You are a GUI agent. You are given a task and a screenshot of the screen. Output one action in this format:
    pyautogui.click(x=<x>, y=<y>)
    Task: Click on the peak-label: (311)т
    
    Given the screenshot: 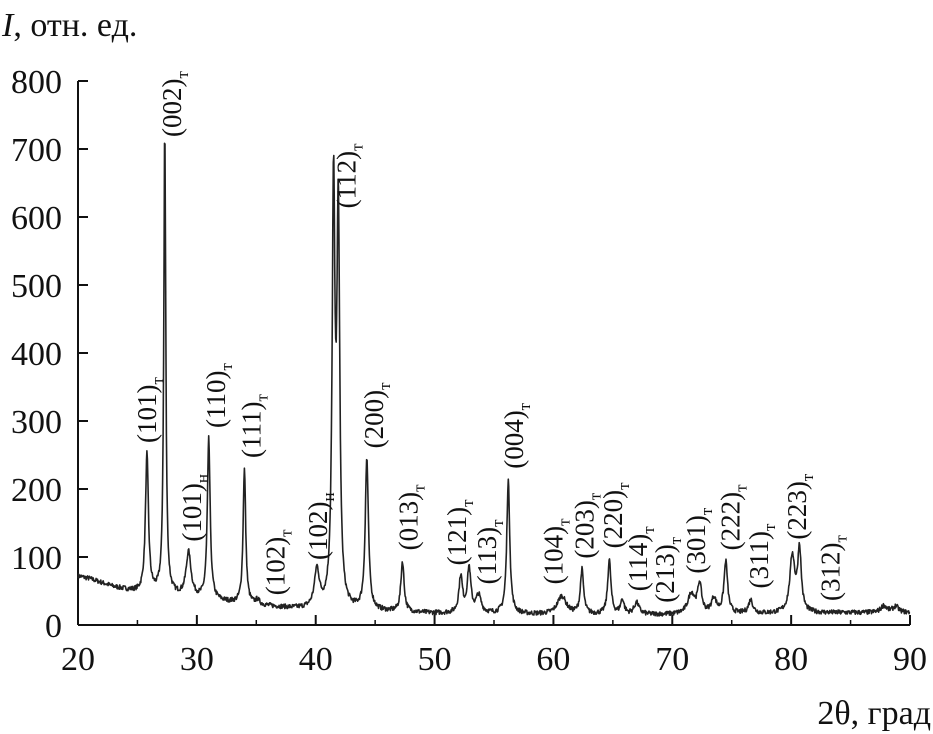 What is the action you would take?
    pyautogui.click(x=761, y=555)
    